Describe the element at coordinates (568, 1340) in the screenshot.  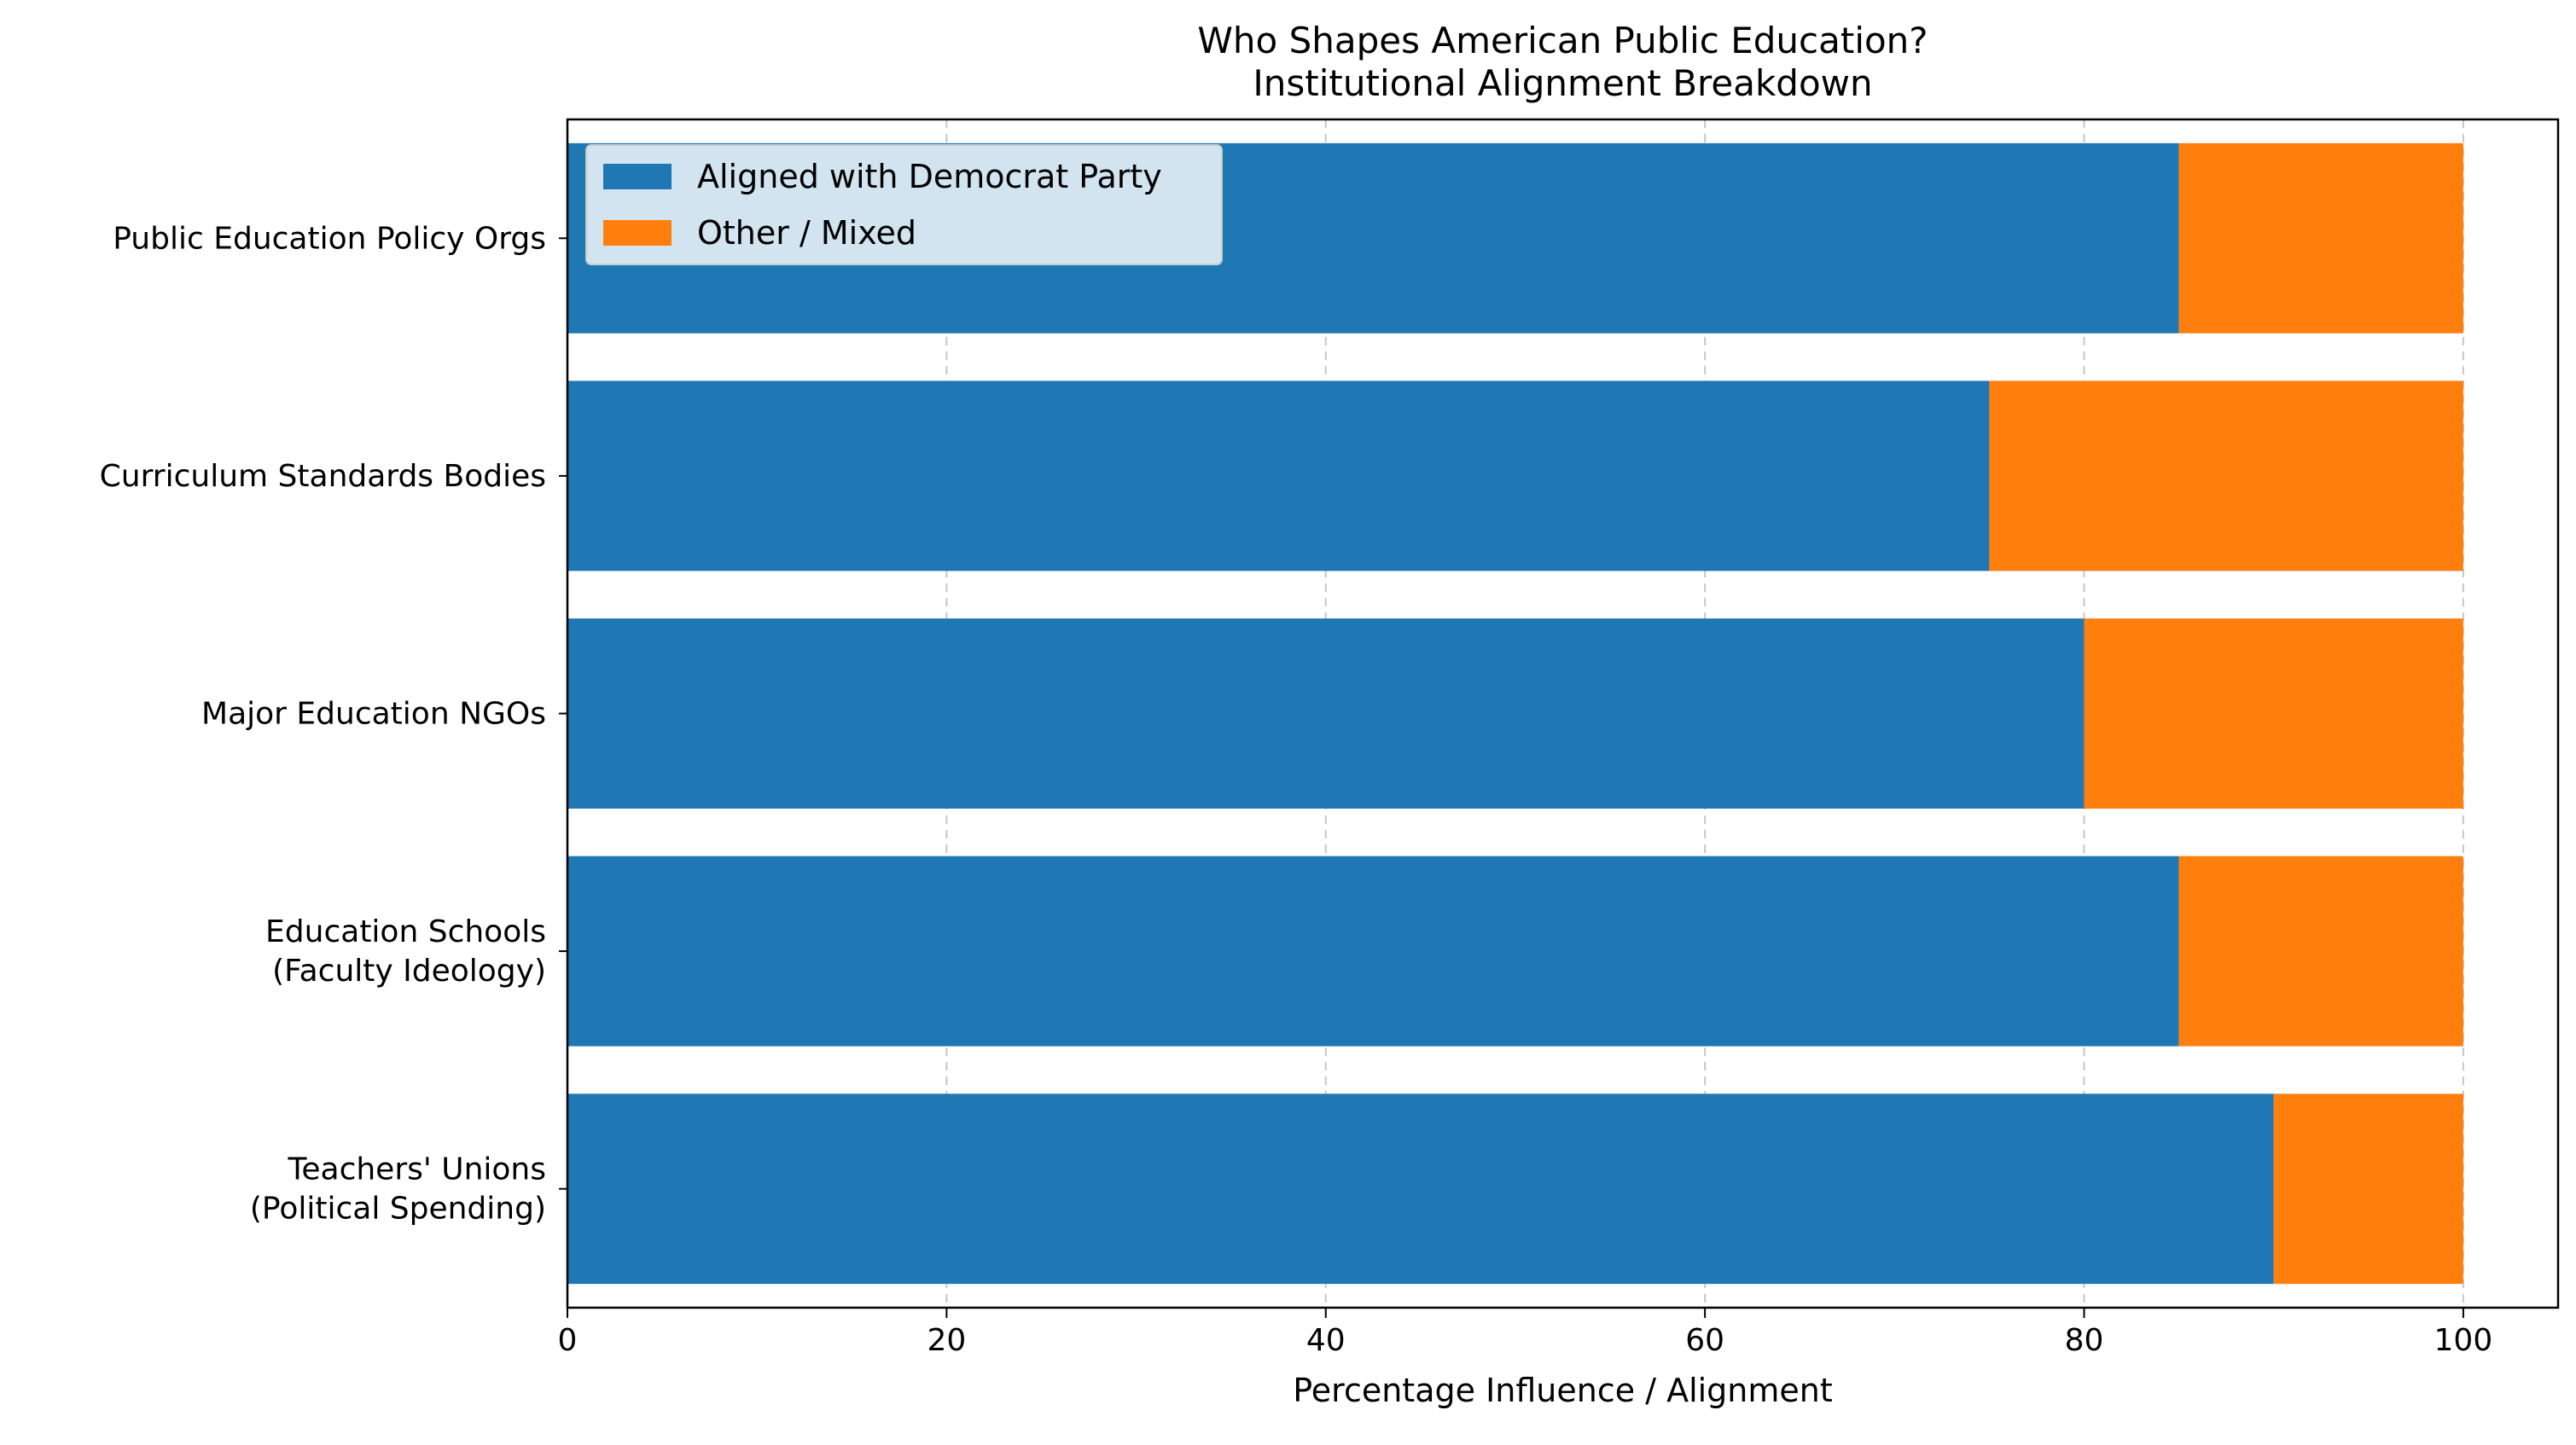
I see `x-tick-label: 0` at that location.